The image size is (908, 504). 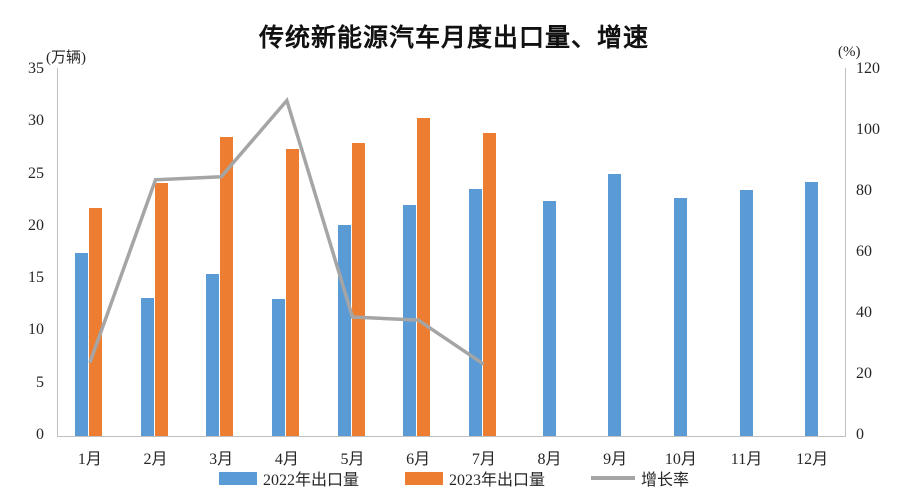 I want to click on x-axis-label-2月: 2月, so click(x=155, y=459).